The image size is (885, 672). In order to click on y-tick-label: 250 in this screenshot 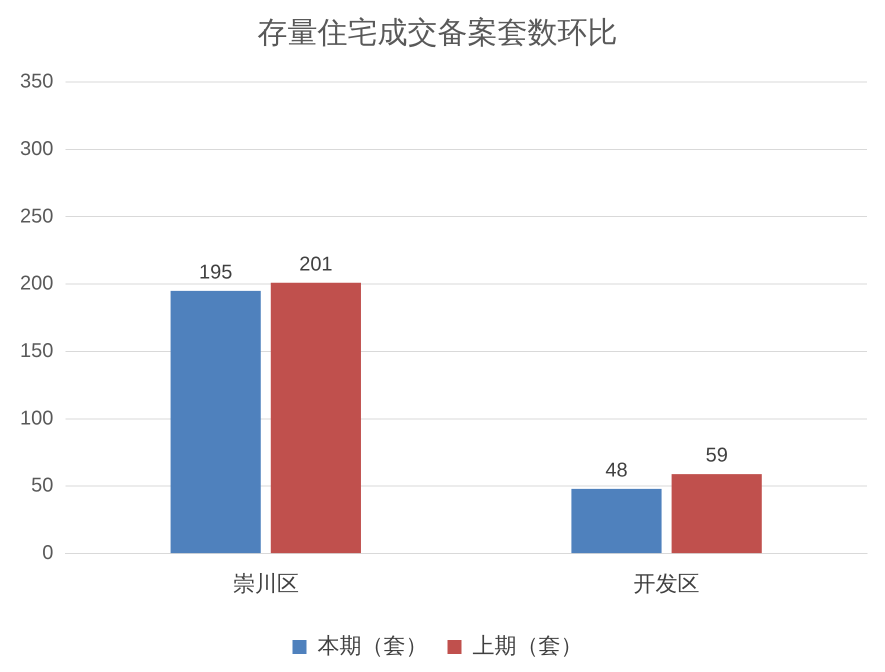, I will do `click(37, 216)`.